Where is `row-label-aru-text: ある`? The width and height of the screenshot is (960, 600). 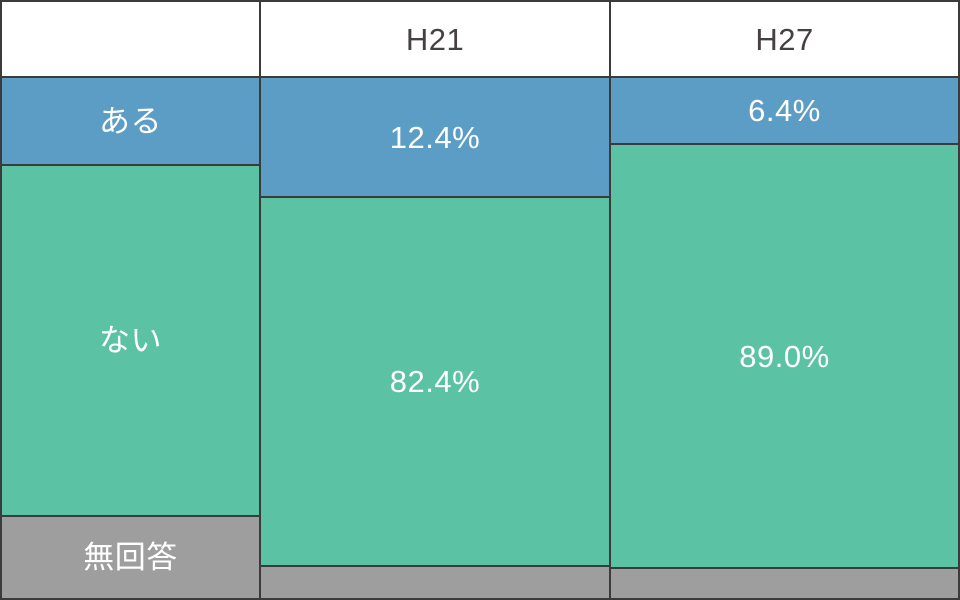 row-label-aru-text: ある is located at coordinates (130, 121).